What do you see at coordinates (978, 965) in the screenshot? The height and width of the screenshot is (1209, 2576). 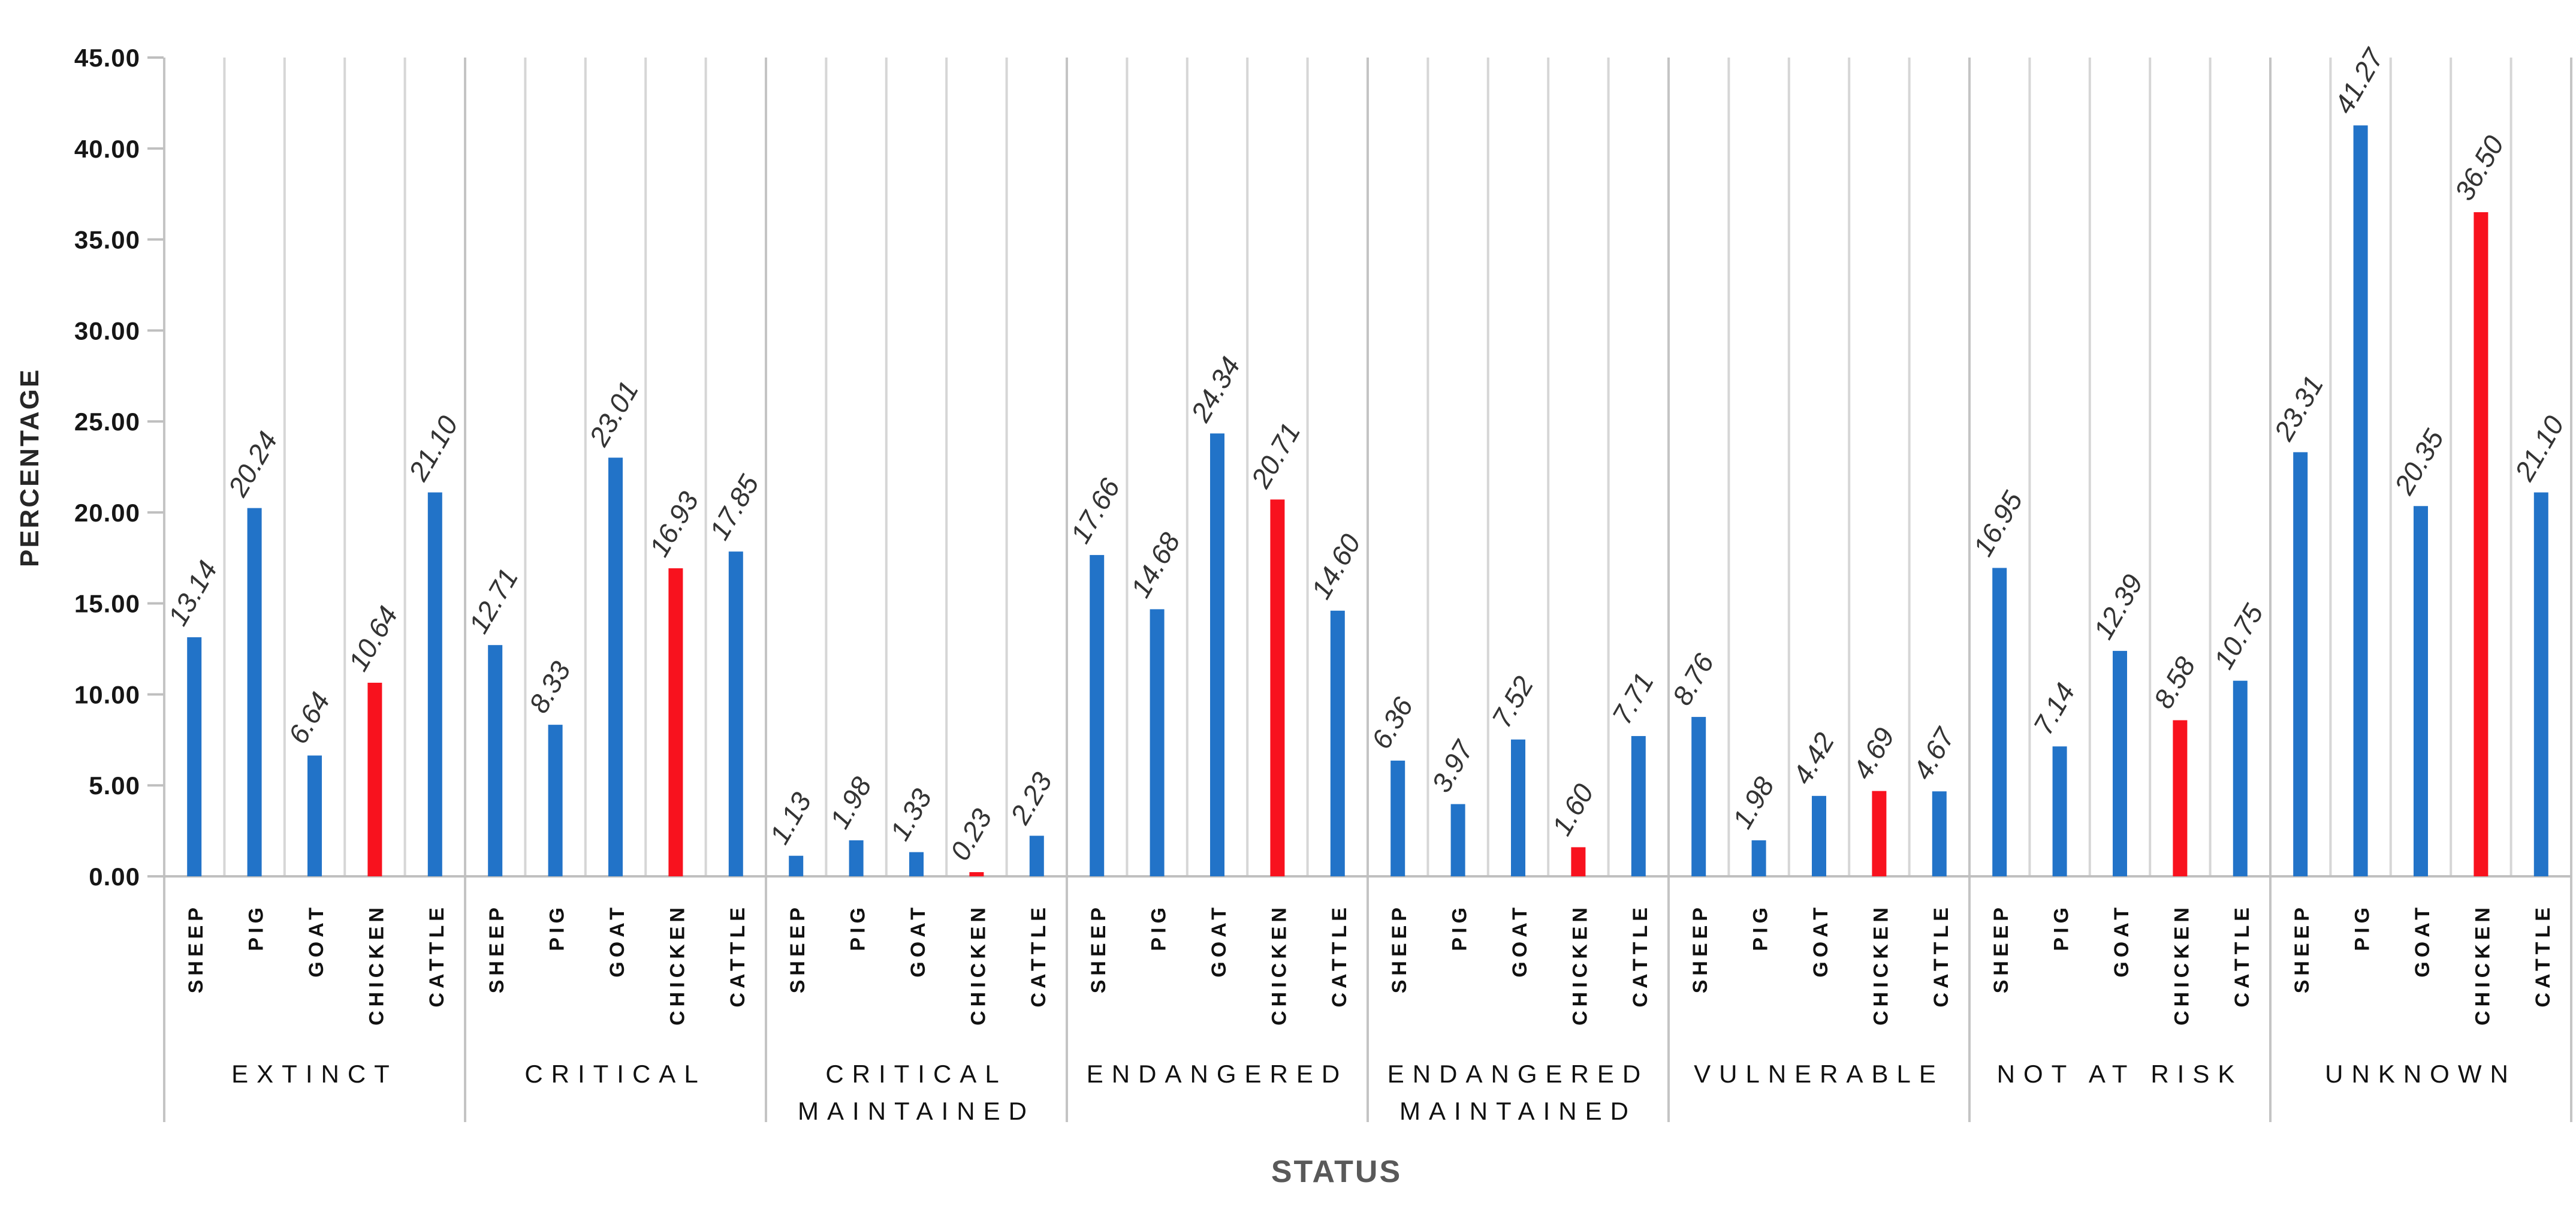 I see `animal-label-critical-maintained-chicken: CHICKEN` at bounding box center [978, 965].